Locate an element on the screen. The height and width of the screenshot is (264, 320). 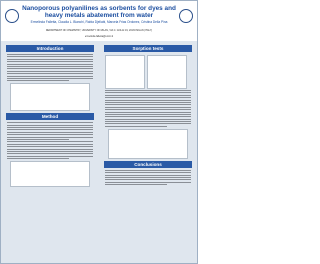
section-heading: Conclusions is located at coordinates (148, 164).